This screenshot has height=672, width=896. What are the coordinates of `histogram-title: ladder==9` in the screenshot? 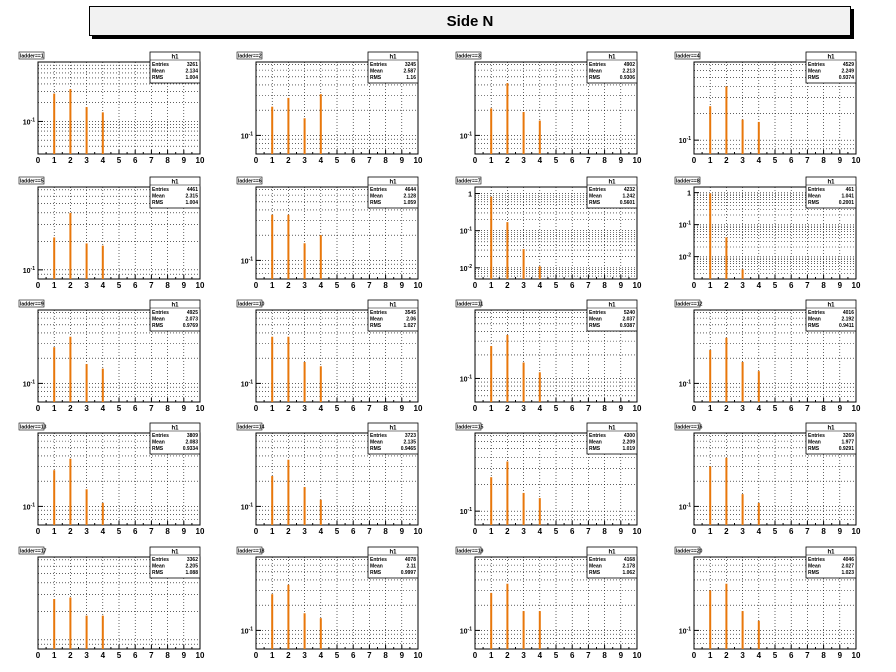 It's located at (32, 305).